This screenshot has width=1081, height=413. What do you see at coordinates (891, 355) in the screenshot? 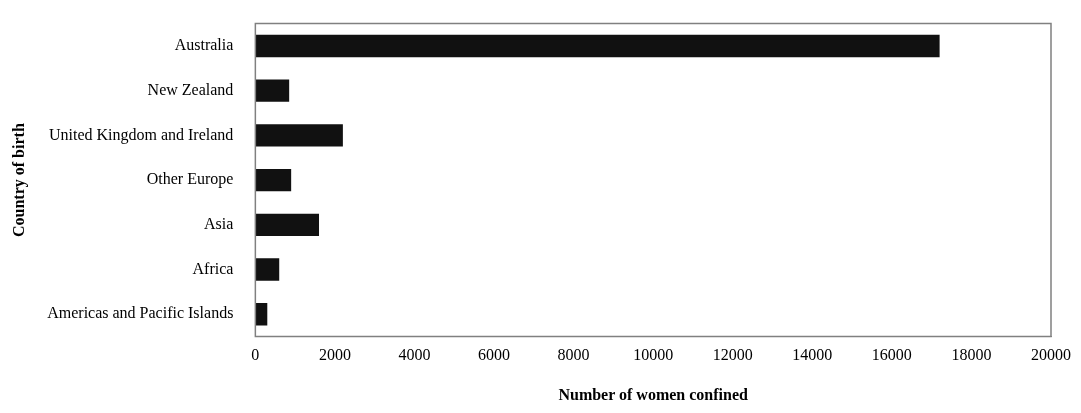
I see `x-tick-label: 16000` at bounding box center [891, 355].